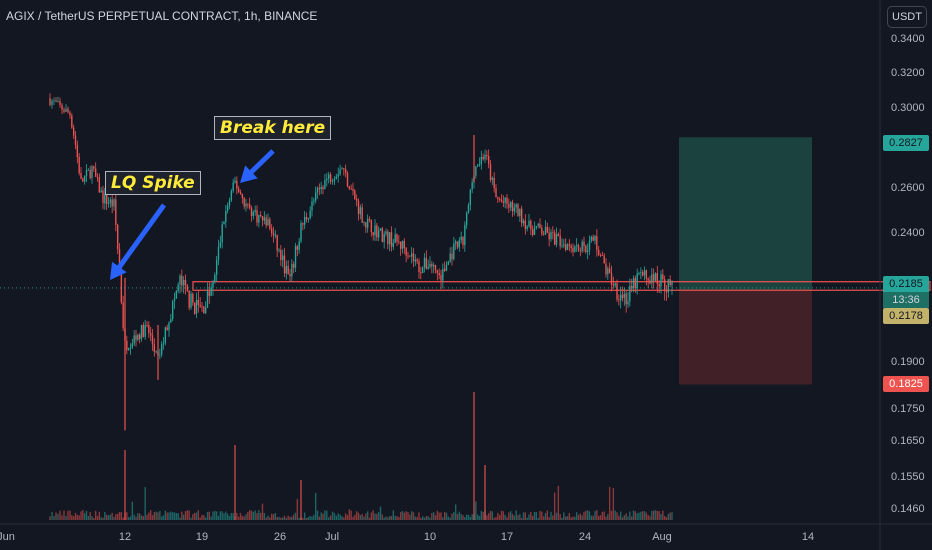  What do you see at coordinates (907, 17) in the screenshot?
I see `currency-button: USDT` at bounding box center [907, 17].